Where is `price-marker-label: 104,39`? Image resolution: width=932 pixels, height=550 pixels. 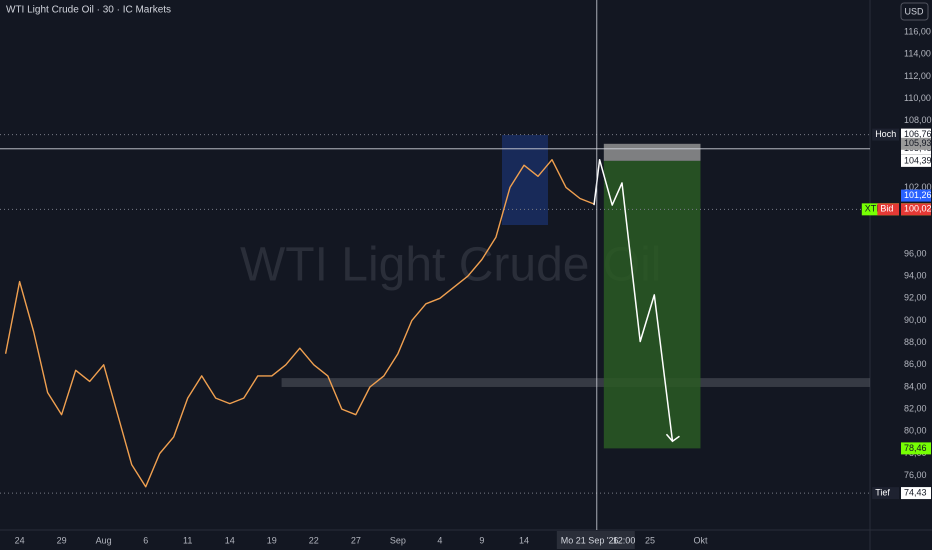 price-marker-label: 104,39 is located at coordinates (918, 160).